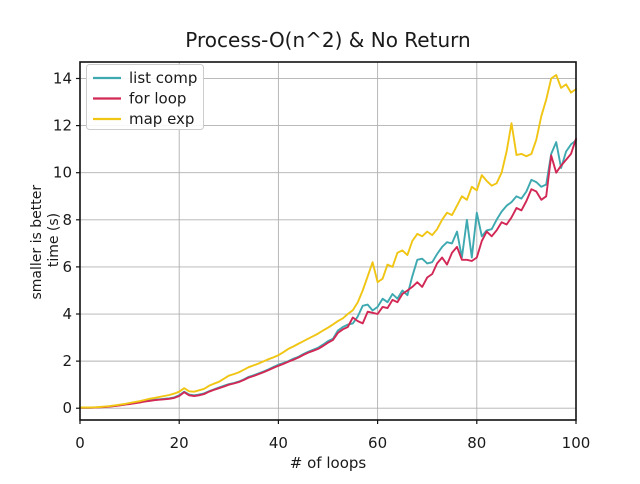  I want to click on y-tick-label: 4, so click(67, 314).